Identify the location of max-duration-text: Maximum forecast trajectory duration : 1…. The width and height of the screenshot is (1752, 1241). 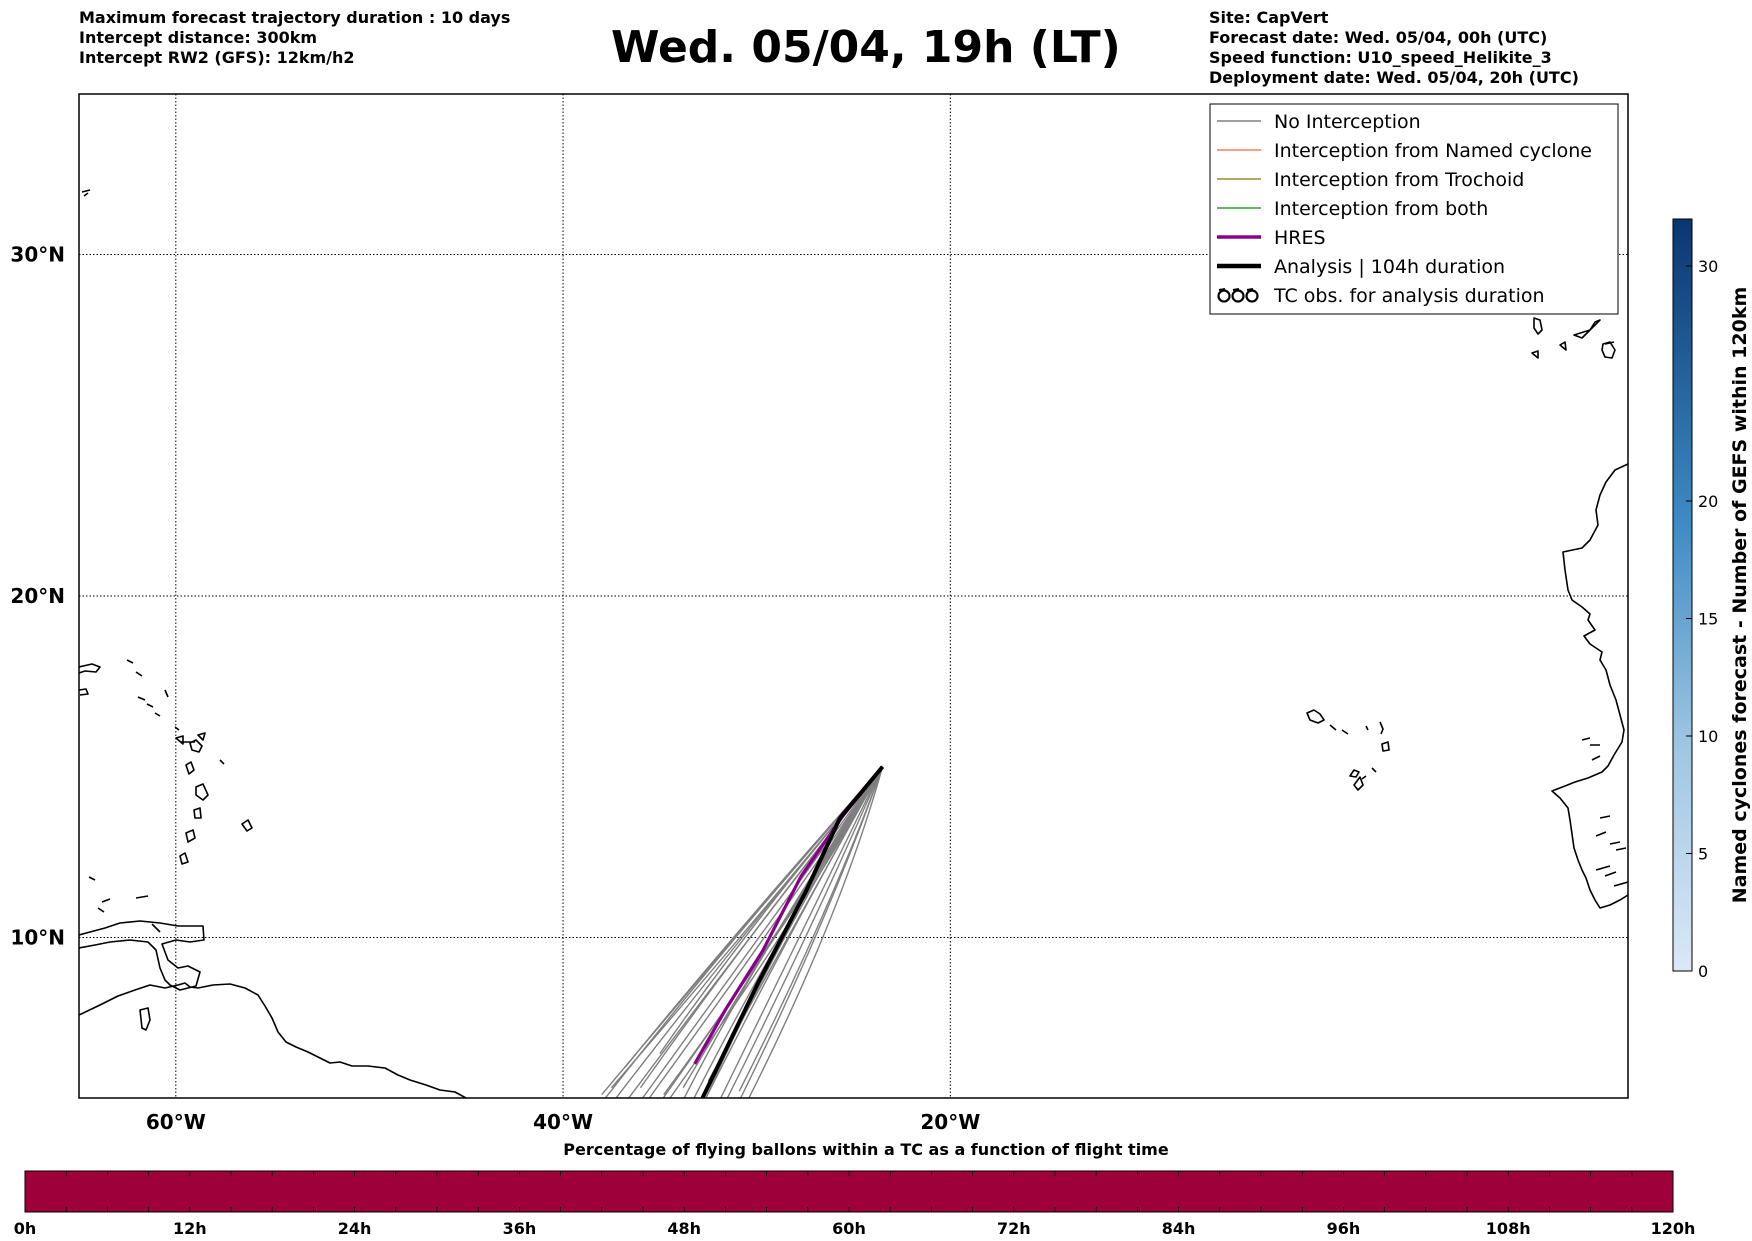
(295, 17).